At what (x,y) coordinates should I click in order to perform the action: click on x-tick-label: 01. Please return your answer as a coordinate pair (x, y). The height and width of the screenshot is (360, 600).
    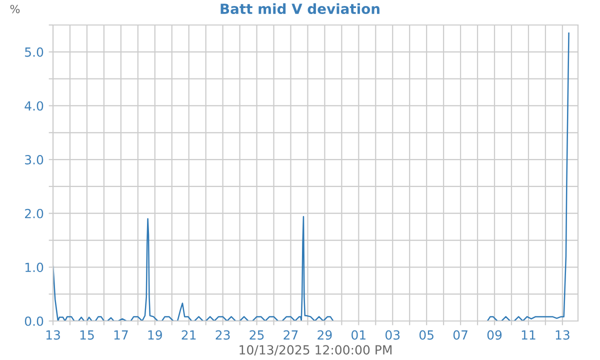
    Looking at the image, I should click on (359, 335).